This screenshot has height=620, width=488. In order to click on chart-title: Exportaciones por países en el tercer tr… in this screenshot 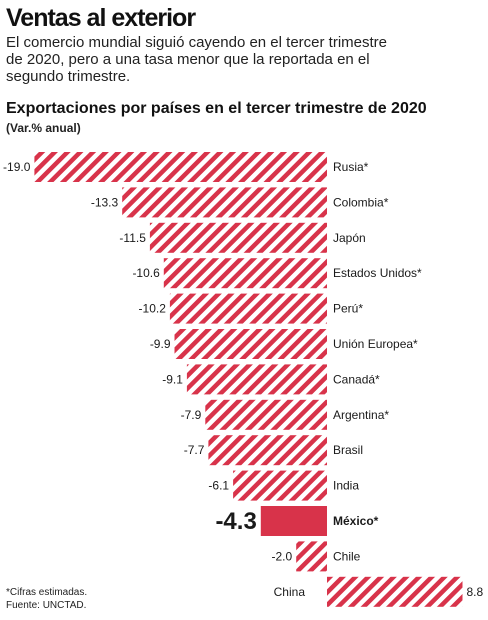, I will do `click(216, 108)`.